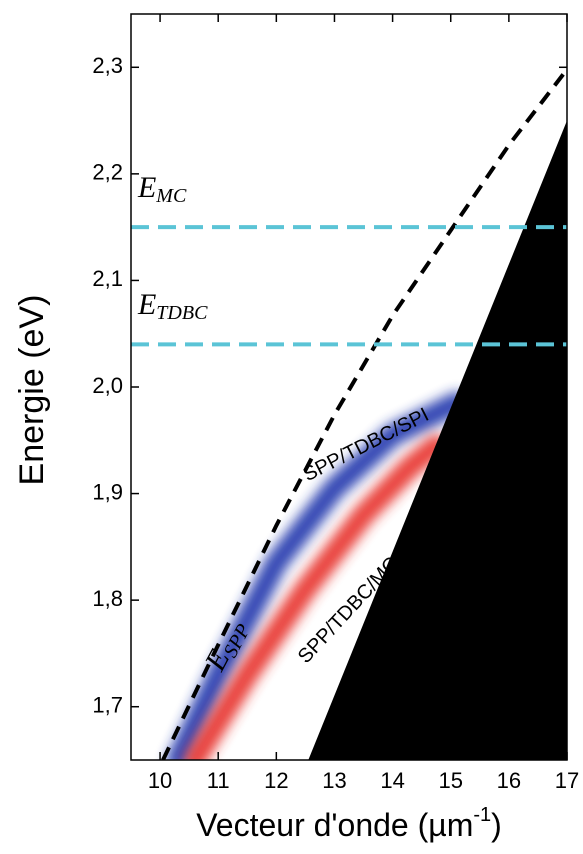  What do you see at coordinates (107, 705) in the screenshot?
I see `y-tick-label: 1,7` at bounding box center [107, 705].